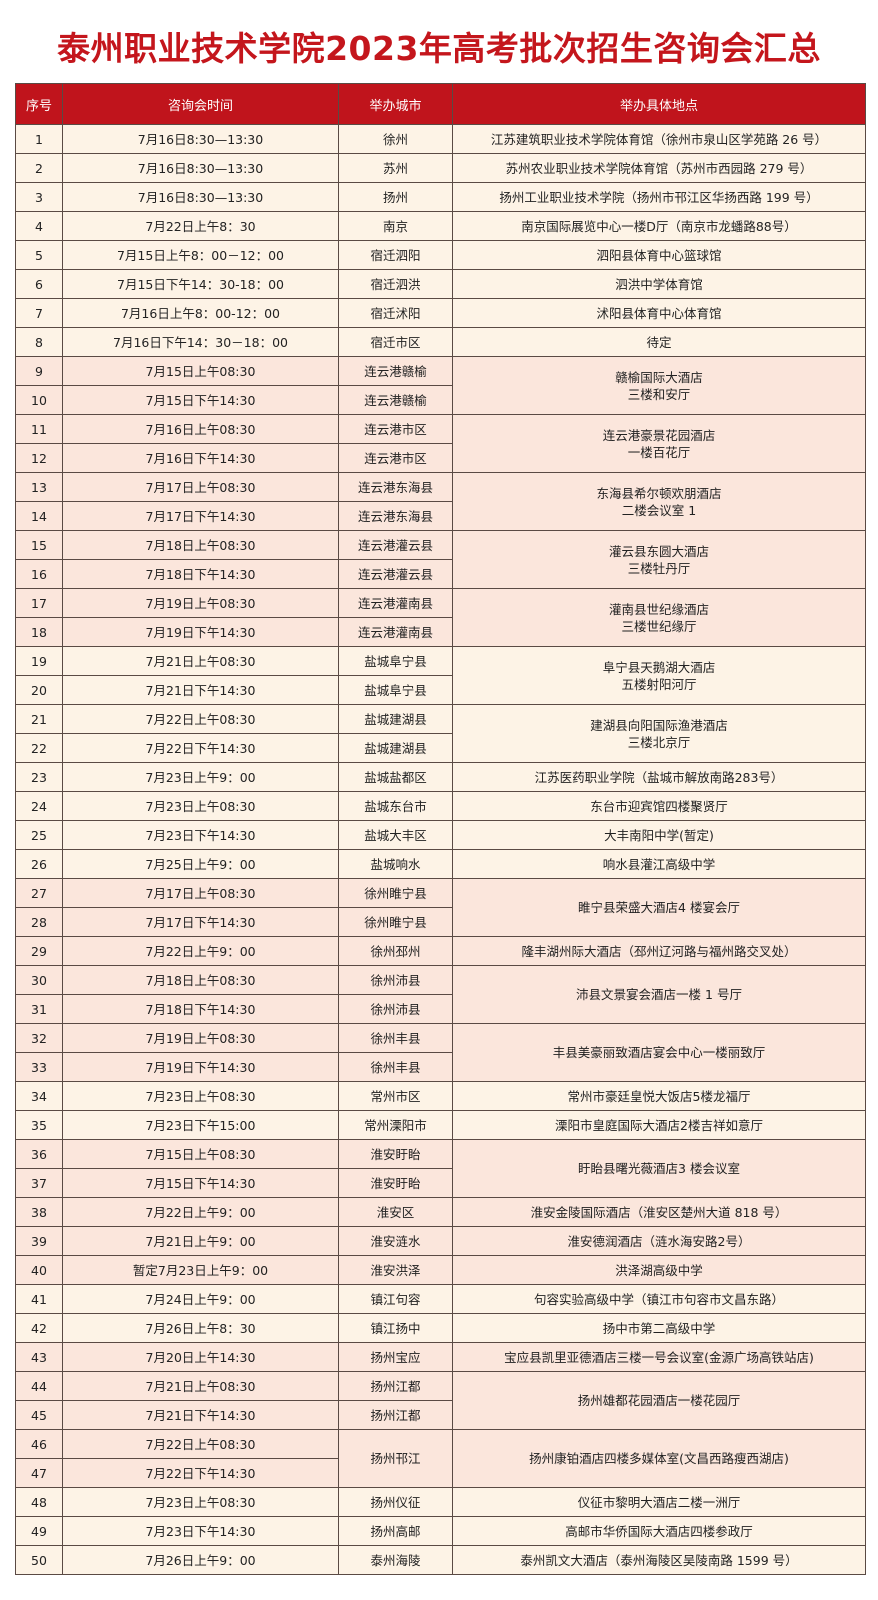 Image resolution: width=878 pixels, height=1600 pixels. I want to click on venue-line: 灌南县世纪缘酒店, so click(658, 609).